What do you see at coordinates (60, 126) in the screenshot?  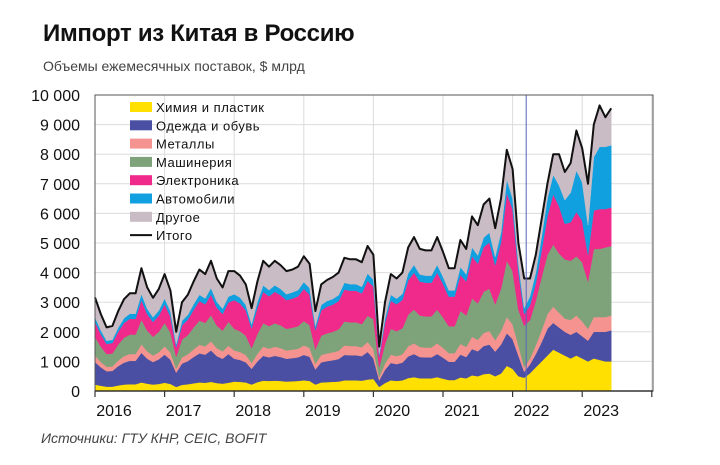 I see `y-tick-label: 9 000` at bounding box center [60, 126].